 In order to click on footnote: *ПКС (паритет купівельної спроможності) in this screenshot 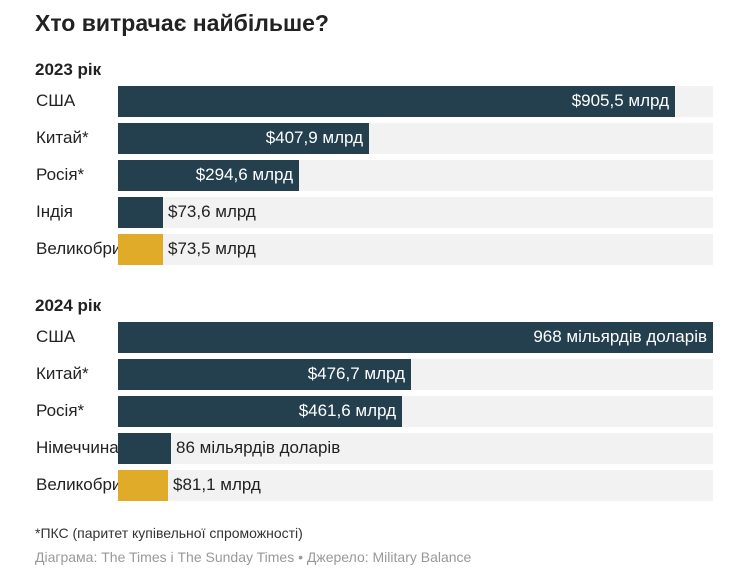, I will do `click(169, 533)`.